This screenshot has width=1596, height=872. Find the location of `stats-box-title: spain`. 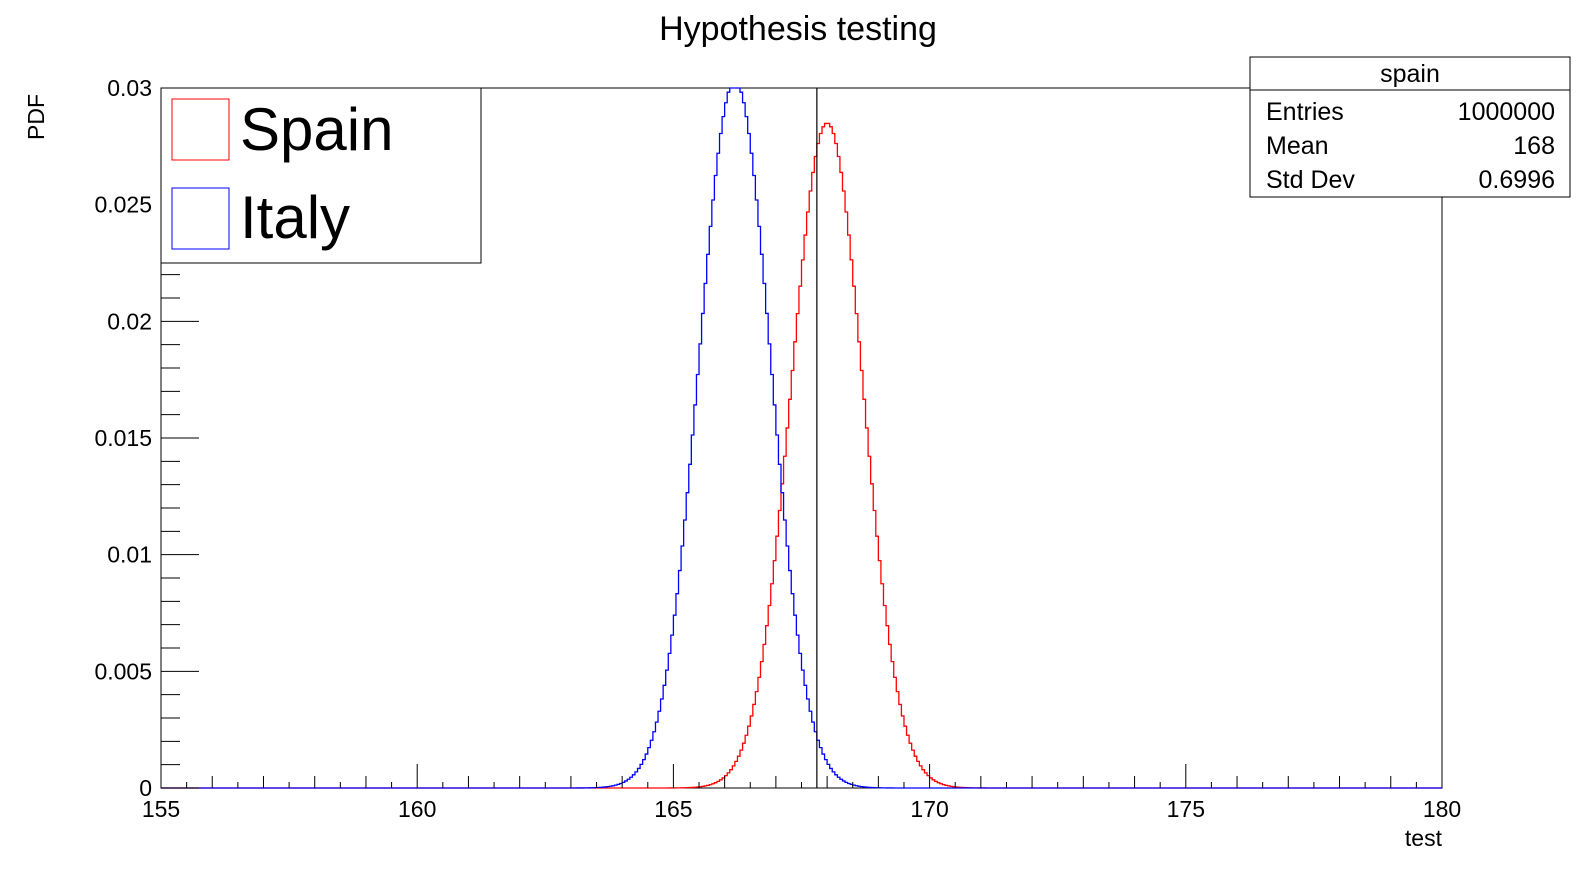

stats-box-title: spain is located at coordinates (1410, 74).